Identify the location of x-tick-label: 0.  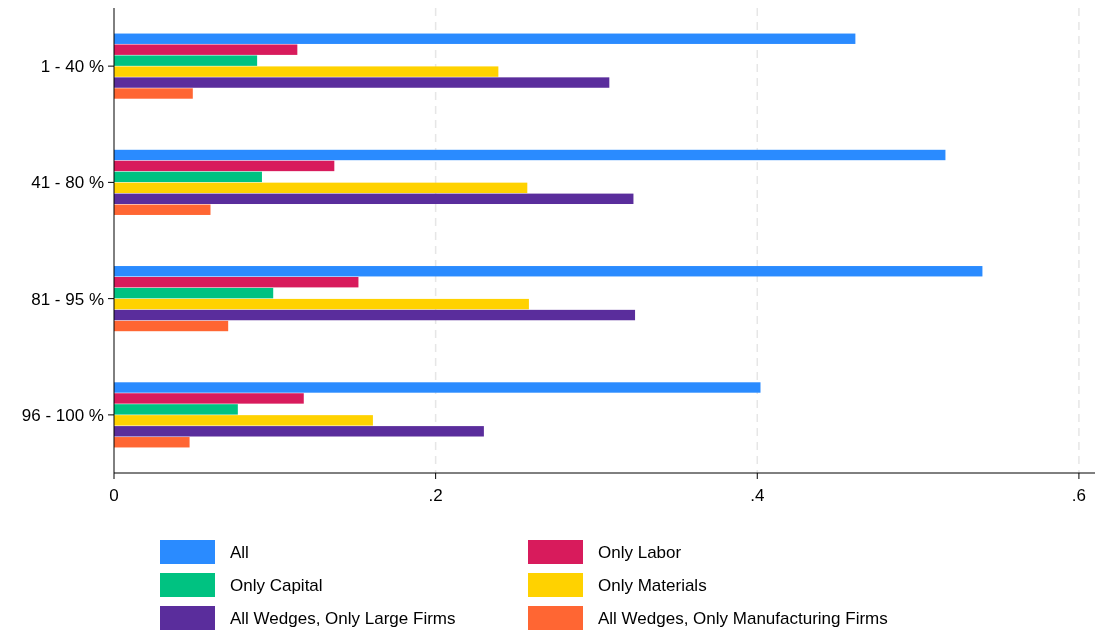
(114, 495).